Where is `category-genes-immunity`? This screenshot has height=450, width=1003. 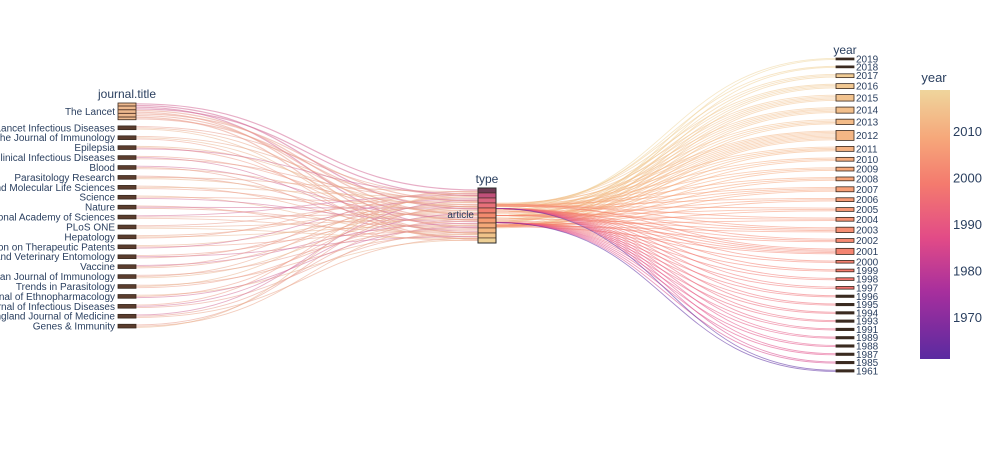 category-genes-immunity is located at coordinates (127, 326).